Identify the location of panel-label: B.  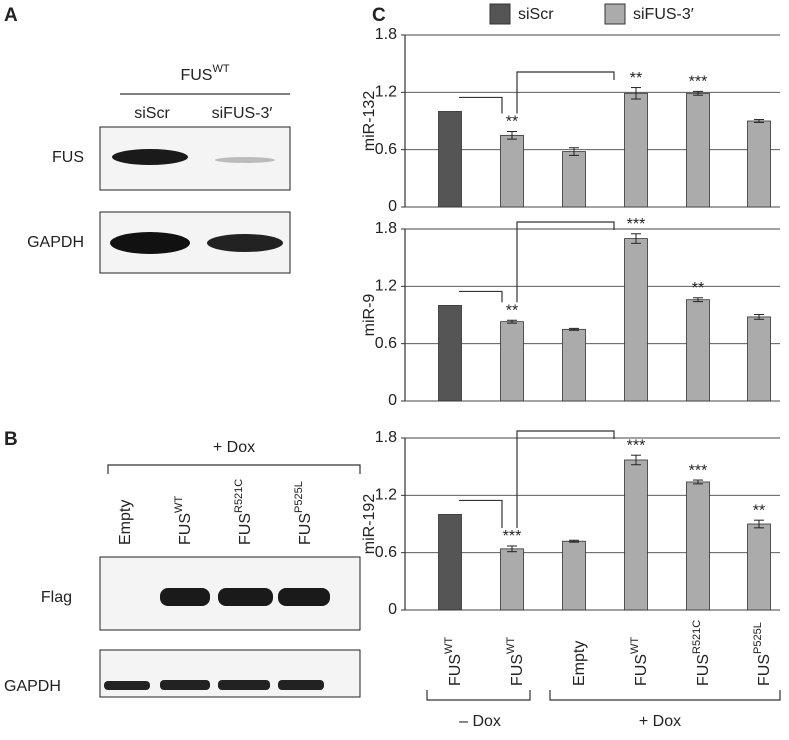
(11, 439).